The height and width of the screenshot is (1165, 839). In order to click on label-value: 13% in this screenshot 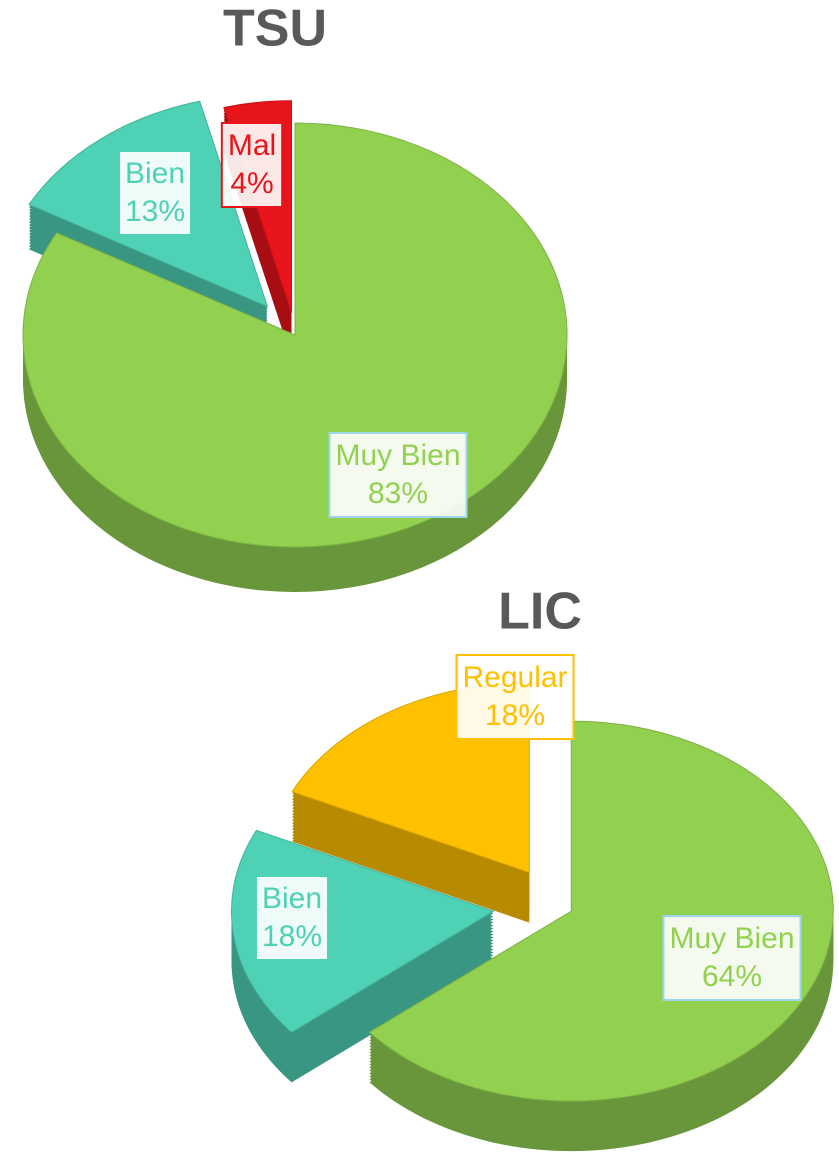, I will do `click(155, 211)`.